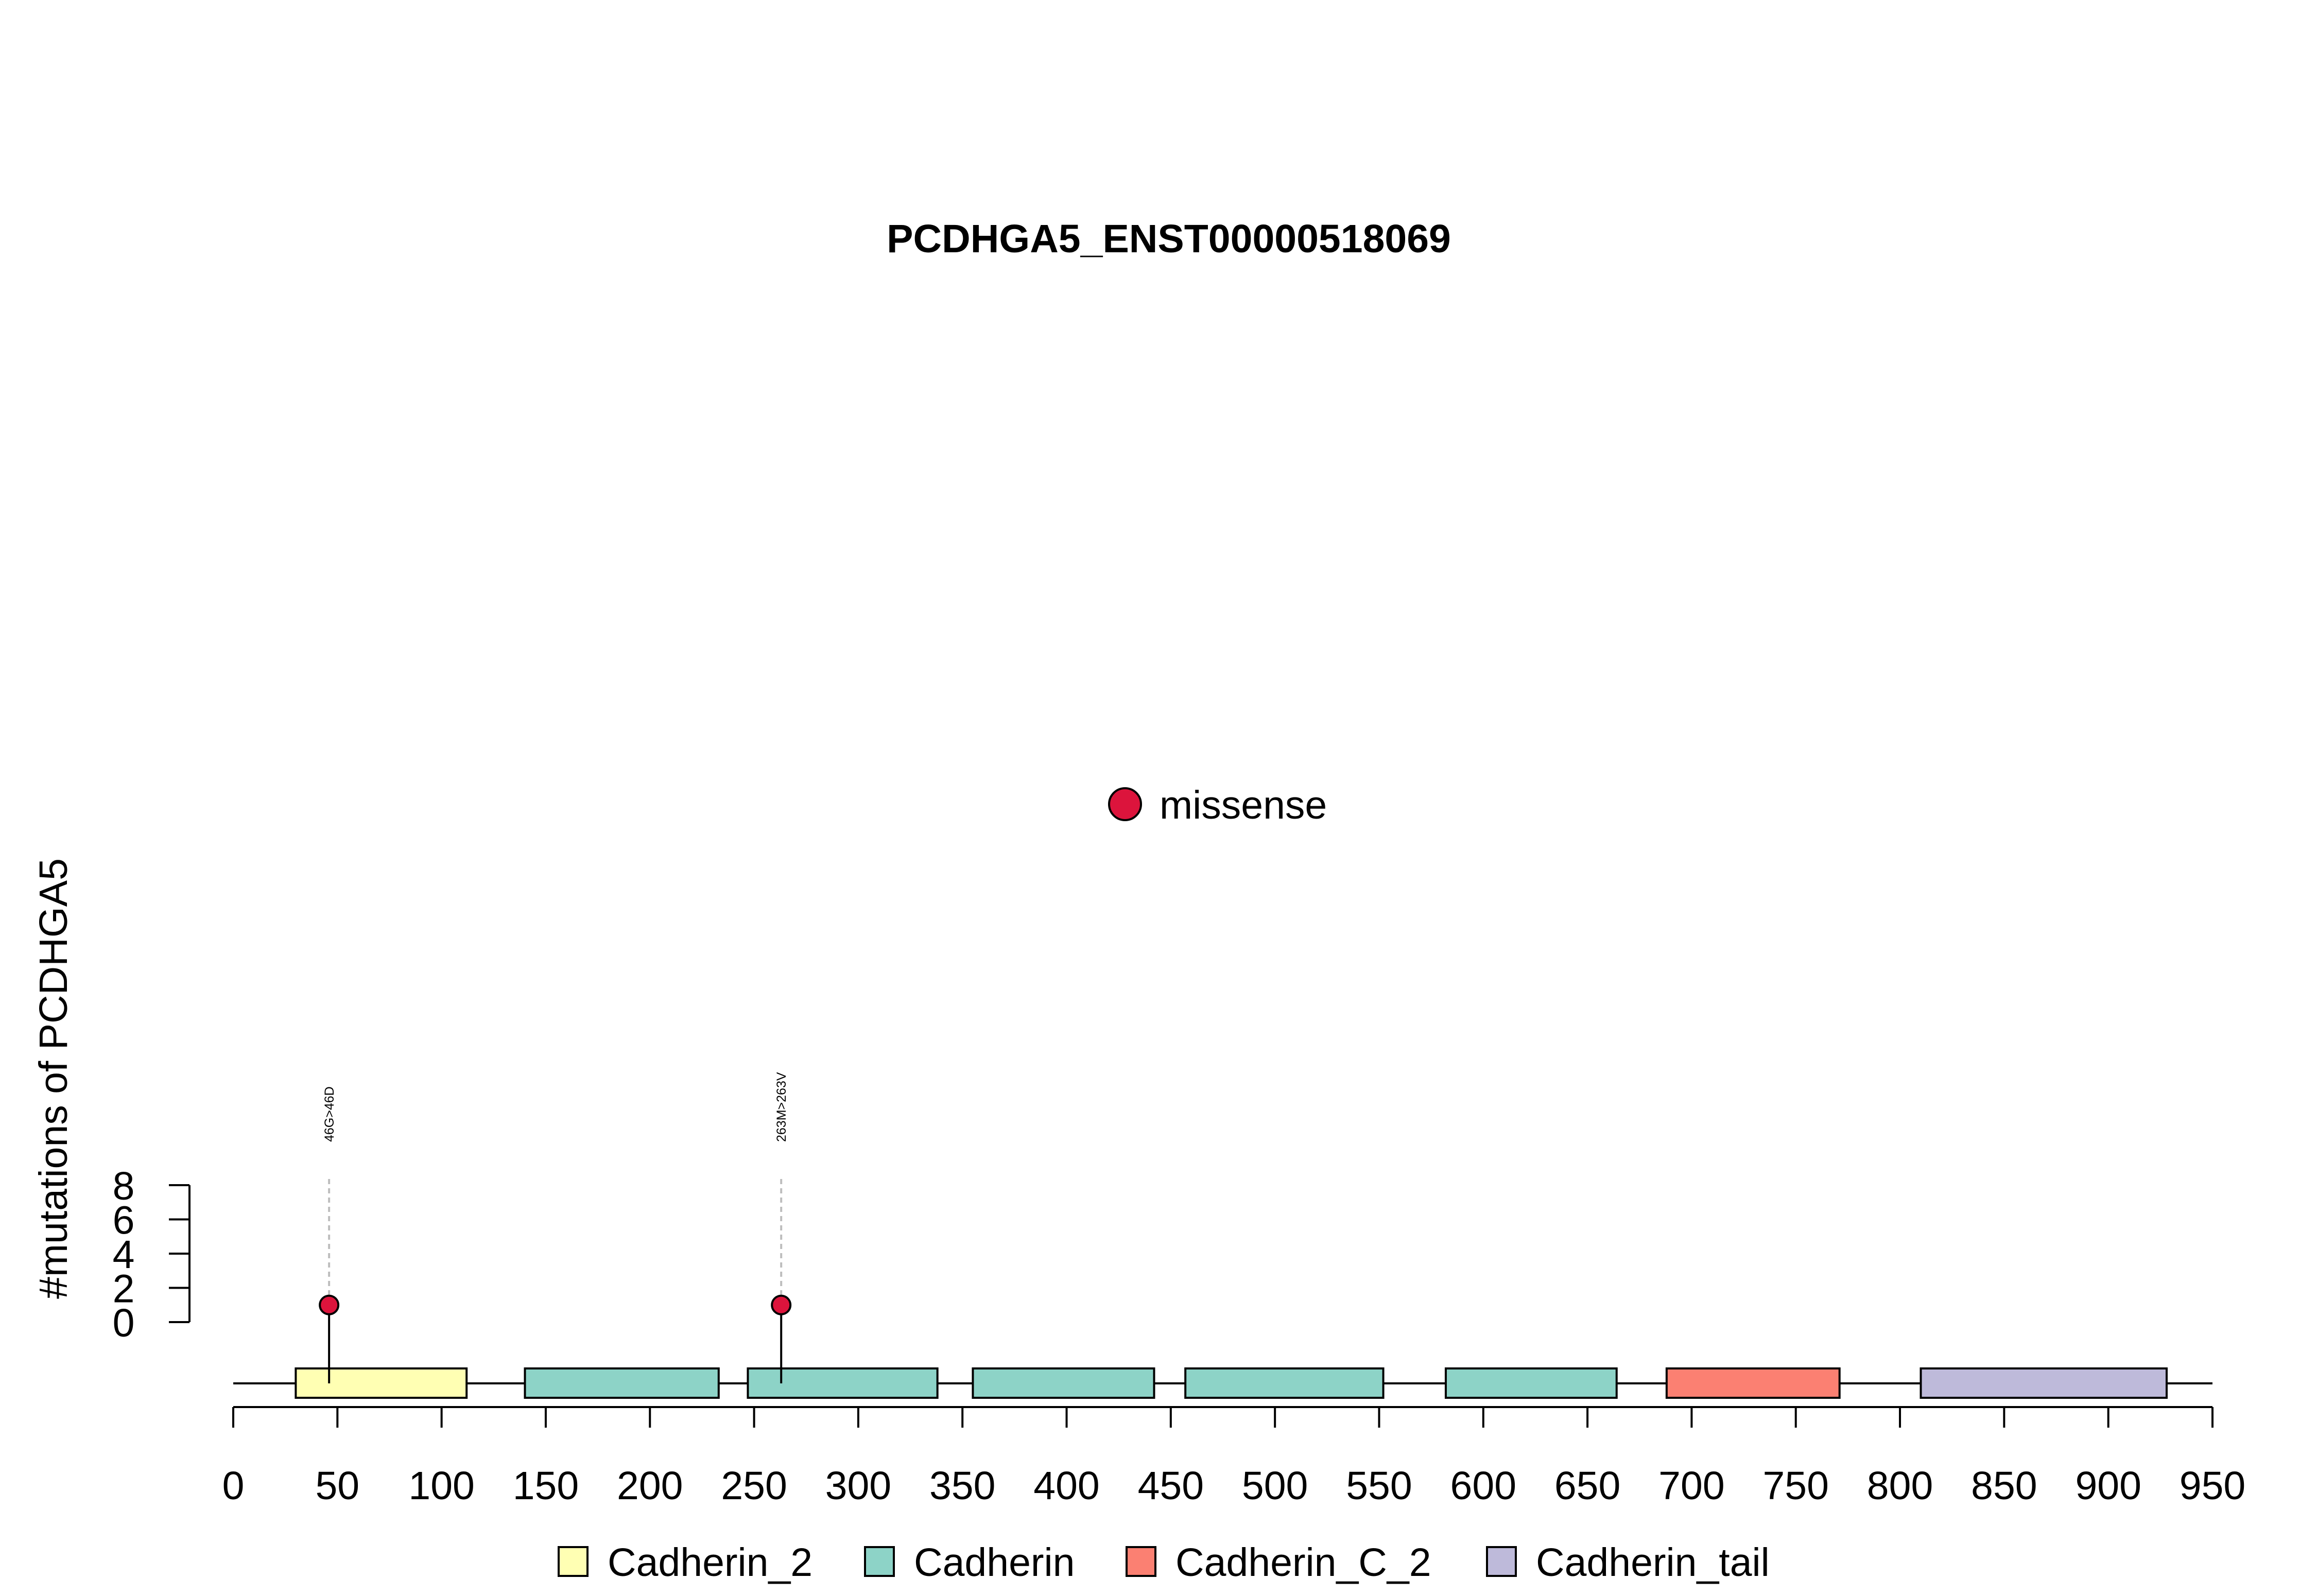 Image resolution: width=2317 pixels, height=1596 pixels. Describe the element at coordinates (1900, 1486) in the screenshot. I see `x-tick-label-800: 800` at that location.